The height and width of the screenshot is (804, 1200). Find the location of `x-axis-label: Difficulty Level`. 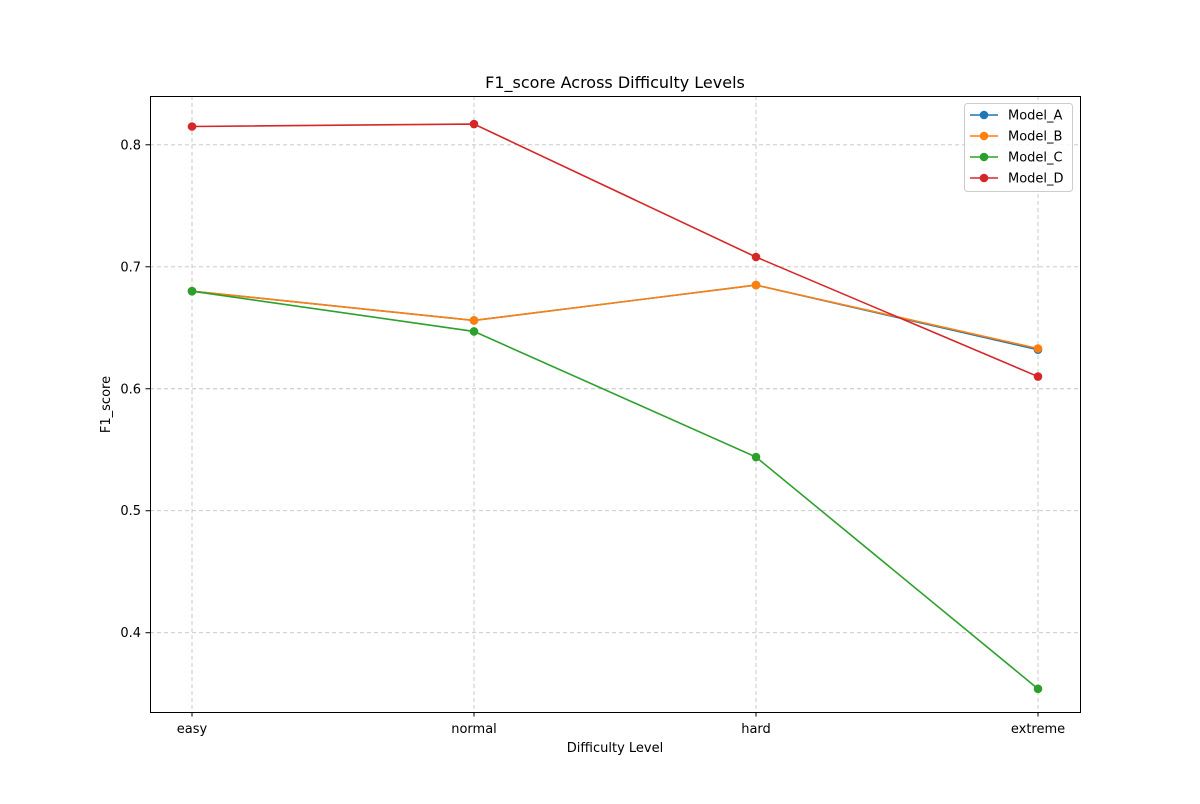

x-axis-label: Difficulty Level is located at coordinates (615, 748).